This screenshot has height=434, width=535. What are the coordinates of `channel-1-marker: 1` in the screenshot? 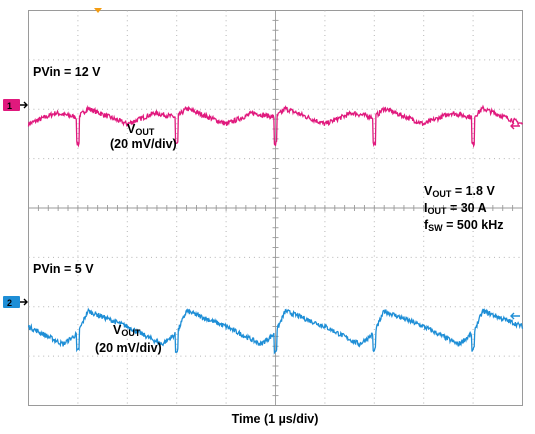 It's located at (15, 105).